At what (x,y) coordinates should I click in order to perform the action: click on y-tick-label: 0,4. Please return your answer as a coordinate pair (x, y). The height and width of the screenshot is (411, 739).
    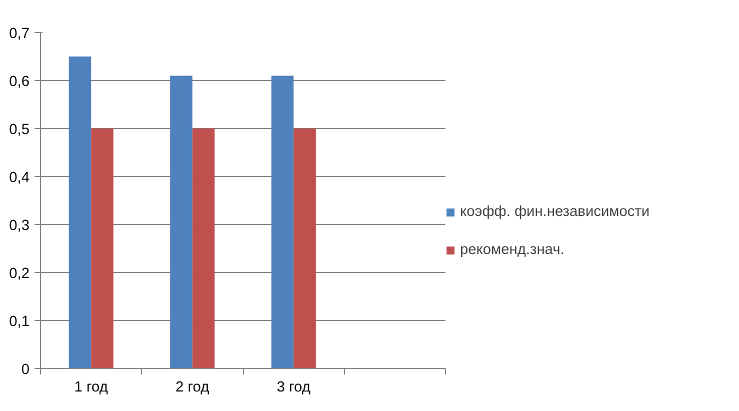
    Looking at the image, I should click on (19, 178).